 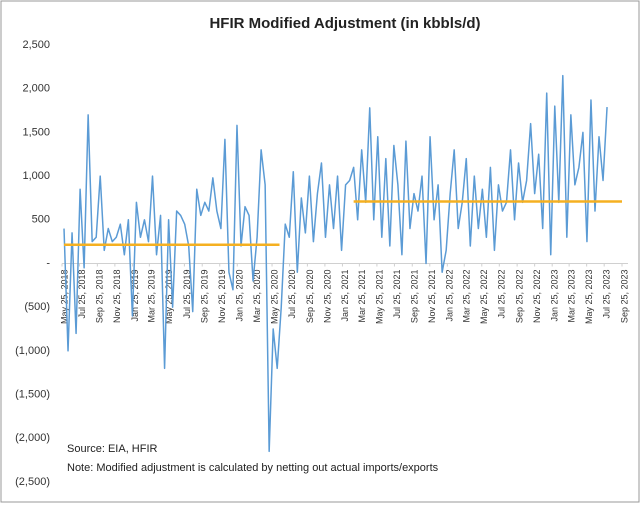 What do you see at coordinates (520, 297) in the screenshot?
I see `x-tick-label: Sep 25, 2022` at bounding box center [520, 297].